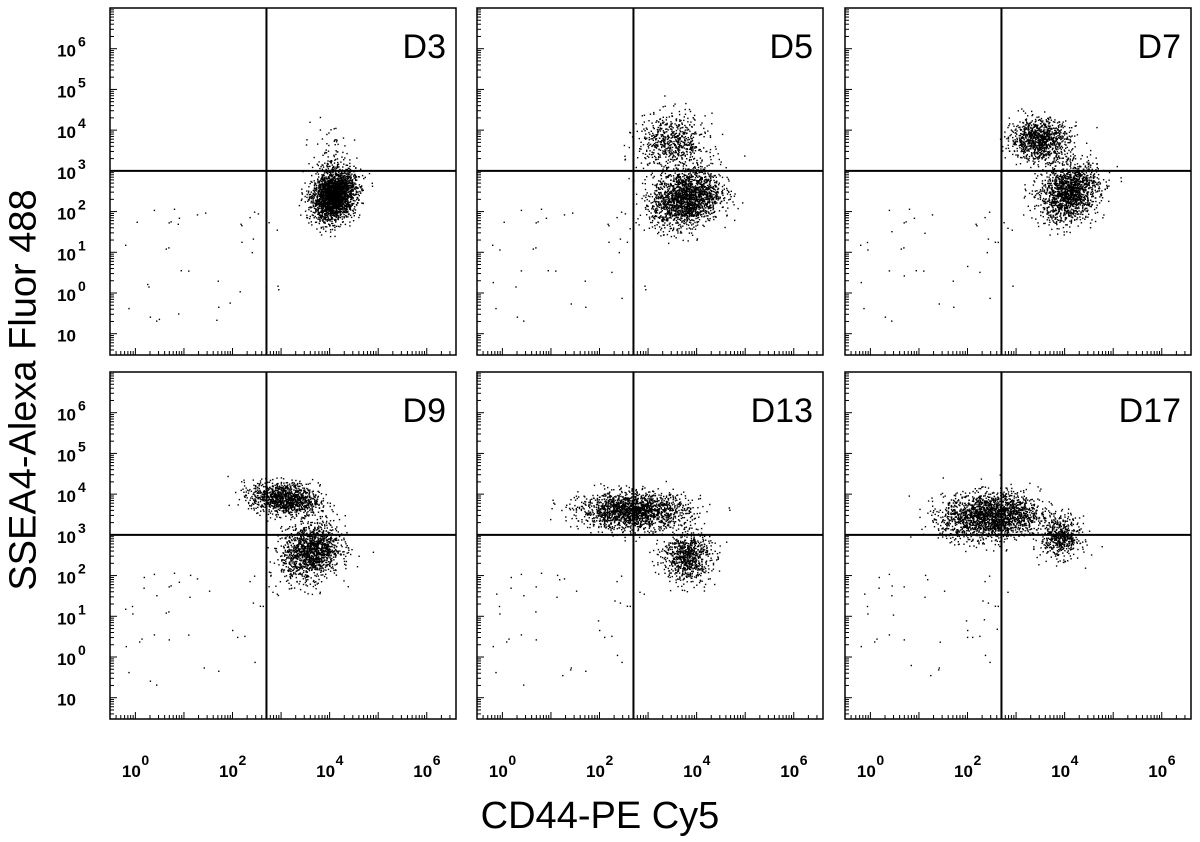 This screenshot has width=1200, height=842. I want to click on panel-d5: D5, so click(650, 181).